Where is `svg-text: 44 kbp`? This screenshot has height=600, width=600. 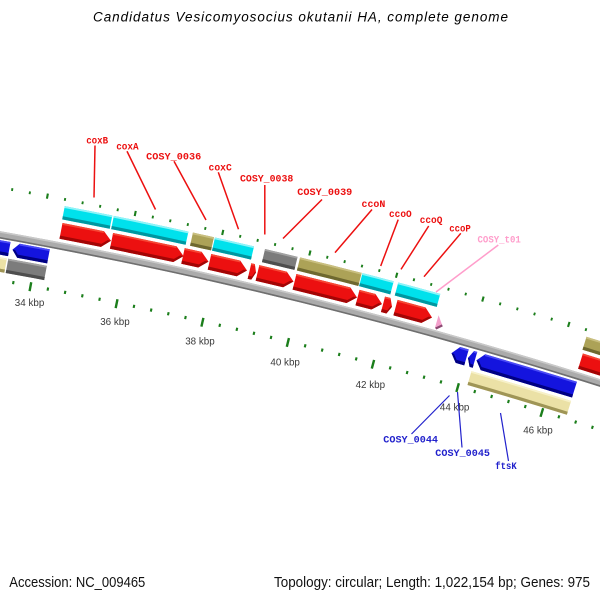
svg-text: 44 kbp is located at coordinates (455, 408).